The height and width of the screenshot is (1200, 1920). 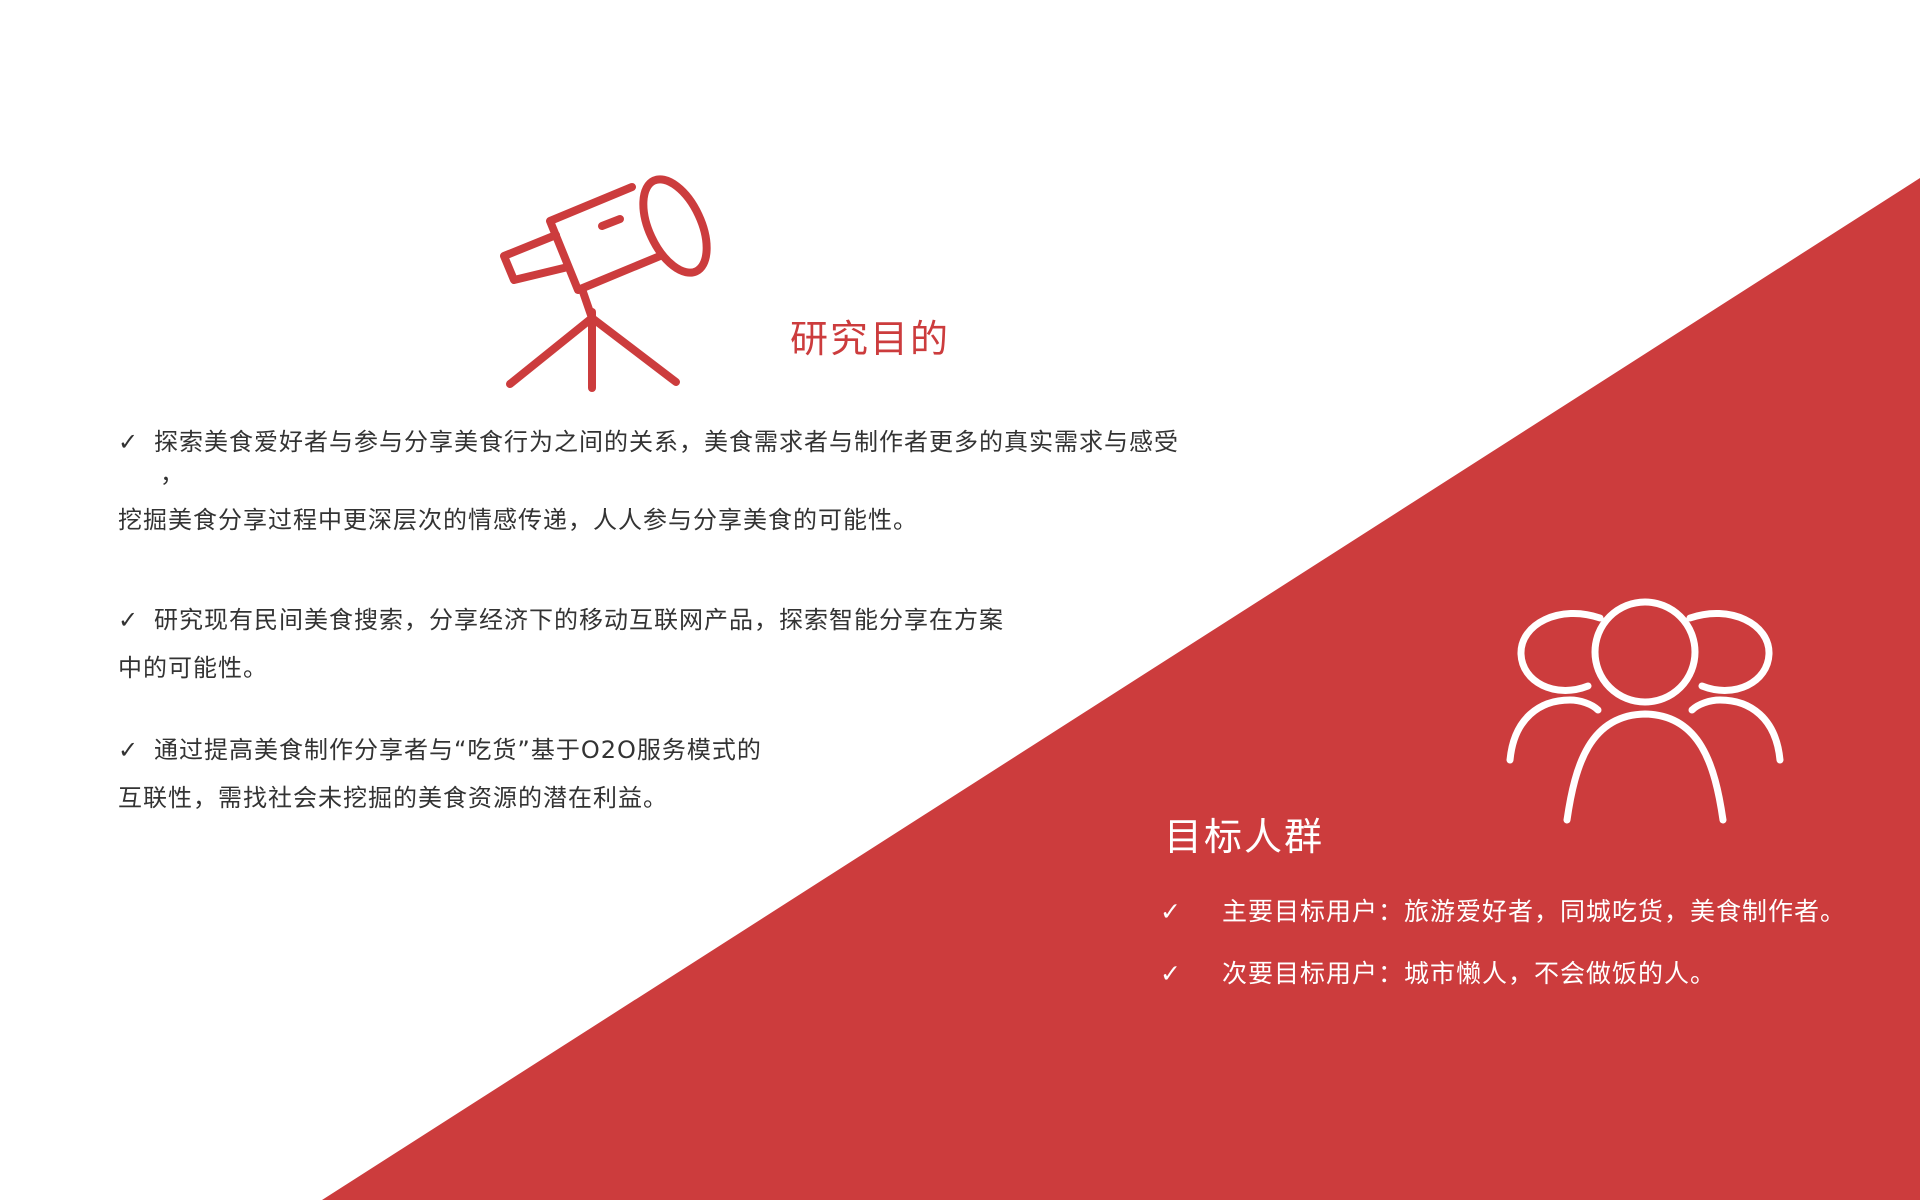 What do you see at coordinates (458, 750) in the screenshot?
I see `research-point-3-text-1: 通过提高美食制作分享者与“吃货”基于O2O服务模式的` at bounding box center [458, 750].